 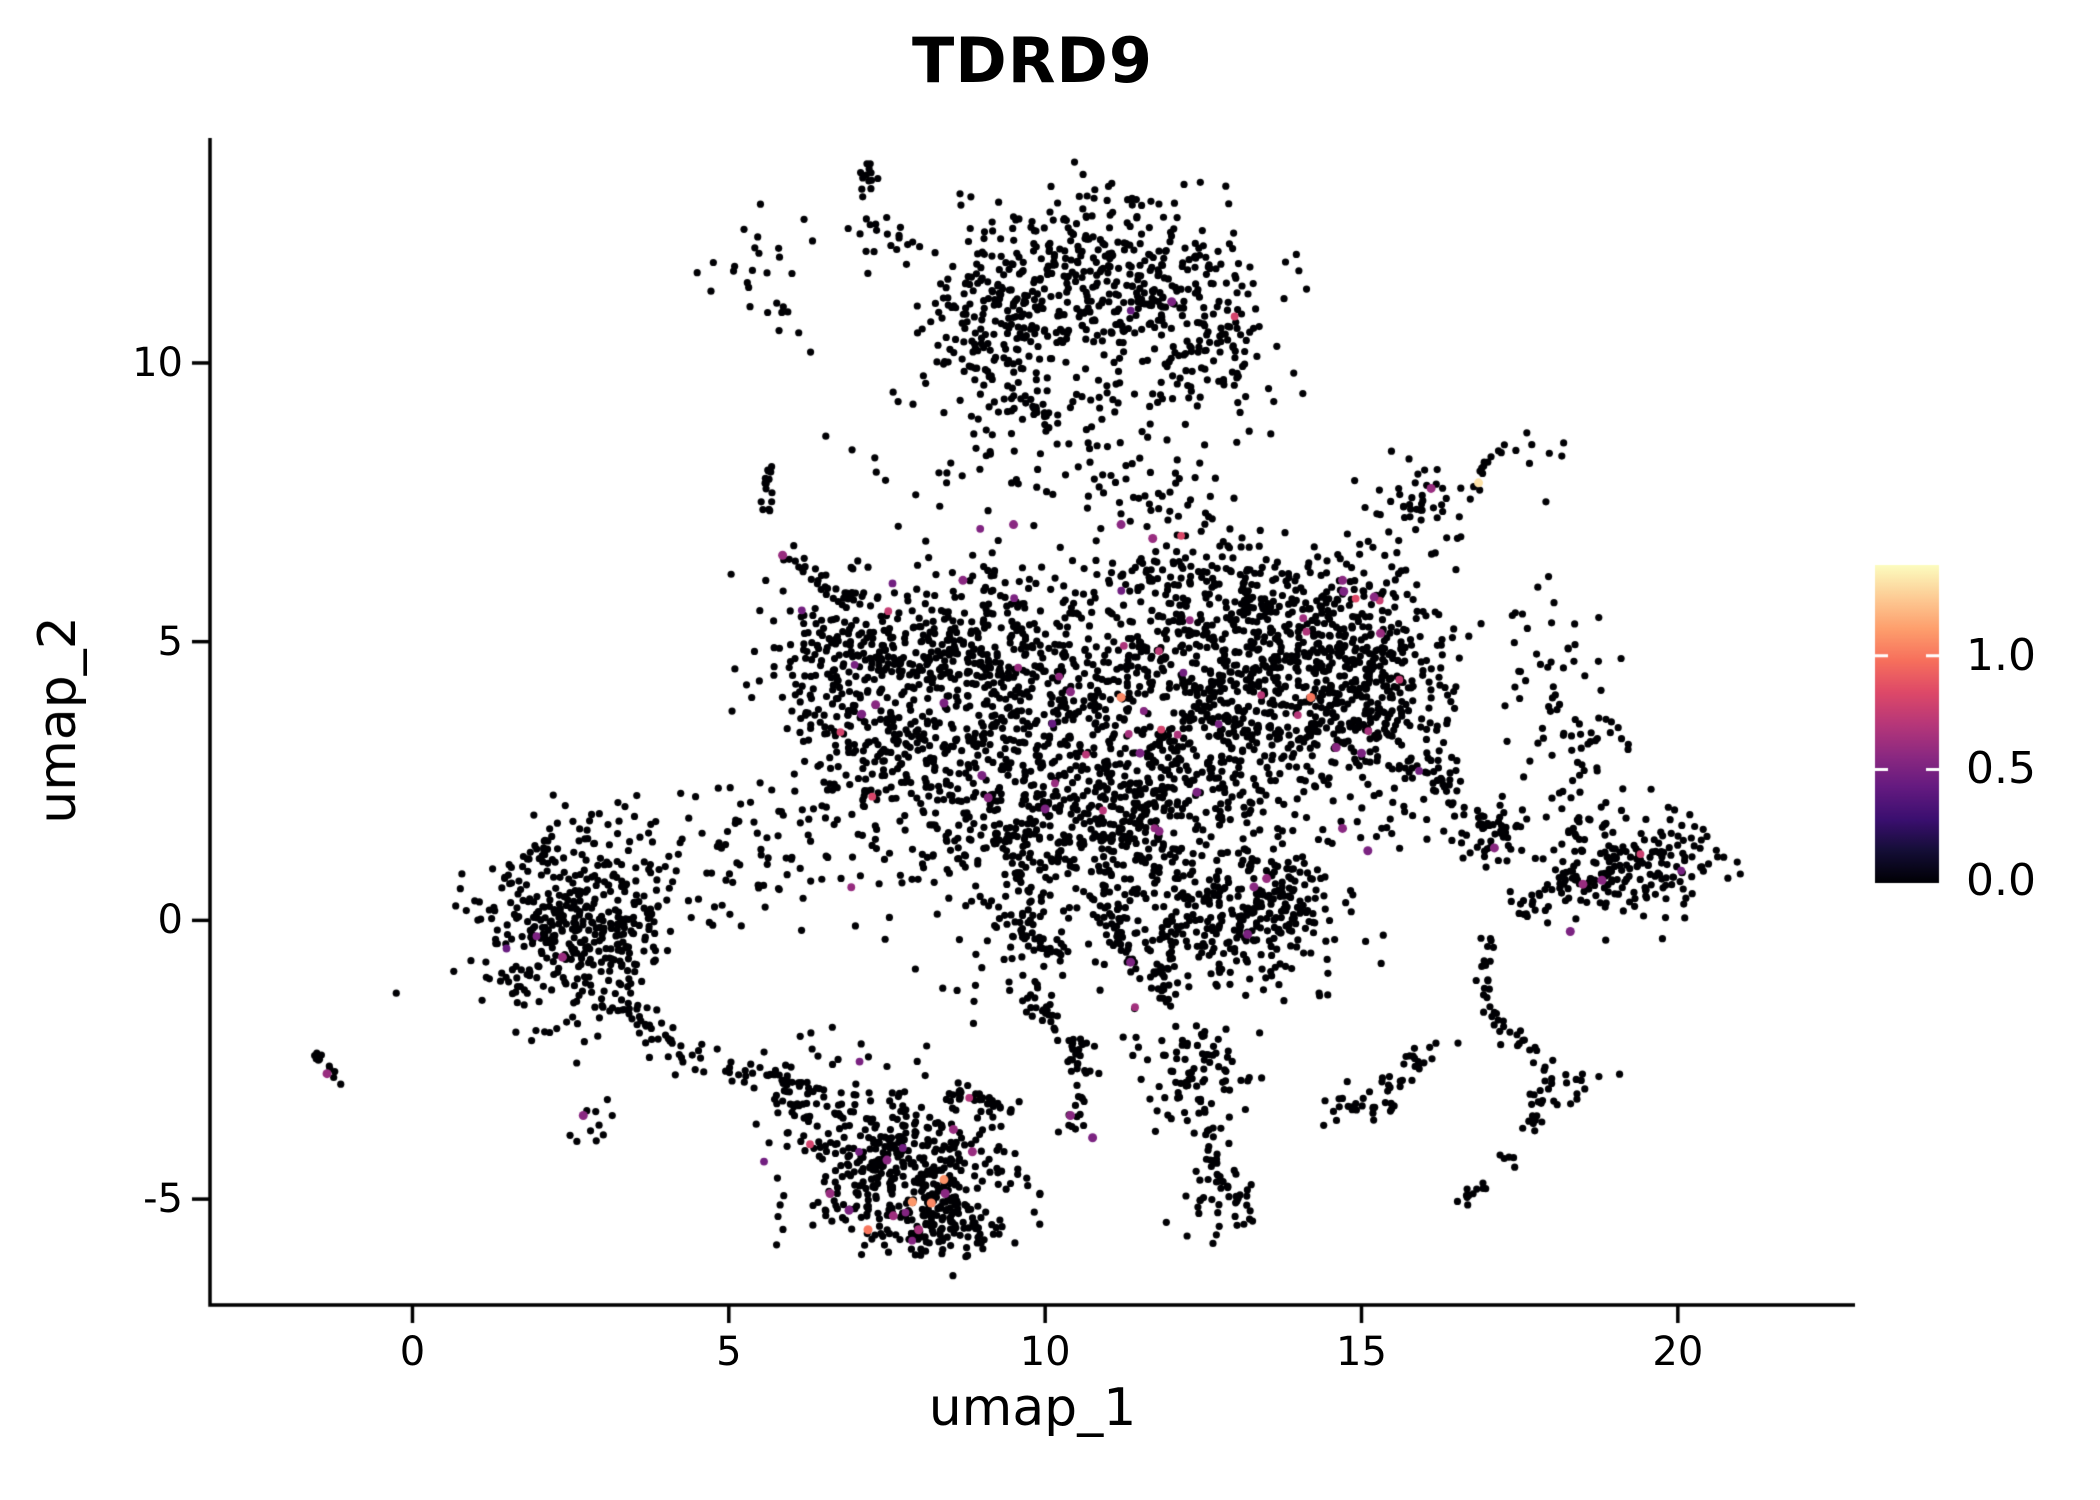 What do you see at coordinates (1361, 1352) in the screenshot?
I see `x-tick-label-15: 15` at bounding box center [1361, 1352].